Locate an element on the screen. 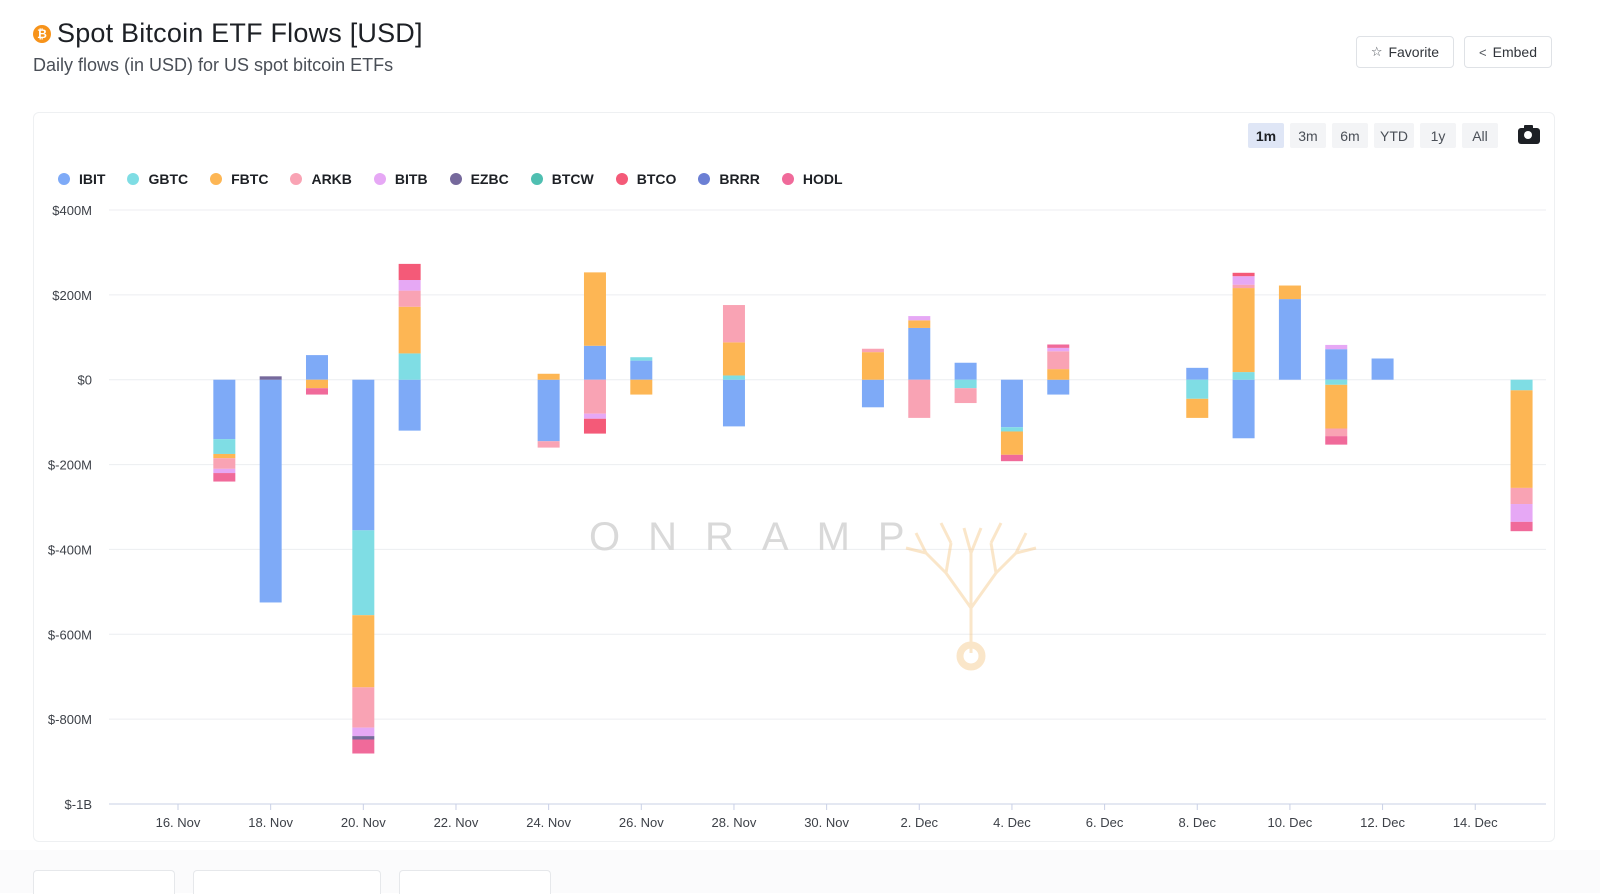 The image size is (1600, 894). legend-item-ibit: IBIT is located at coordinates (81, 179).